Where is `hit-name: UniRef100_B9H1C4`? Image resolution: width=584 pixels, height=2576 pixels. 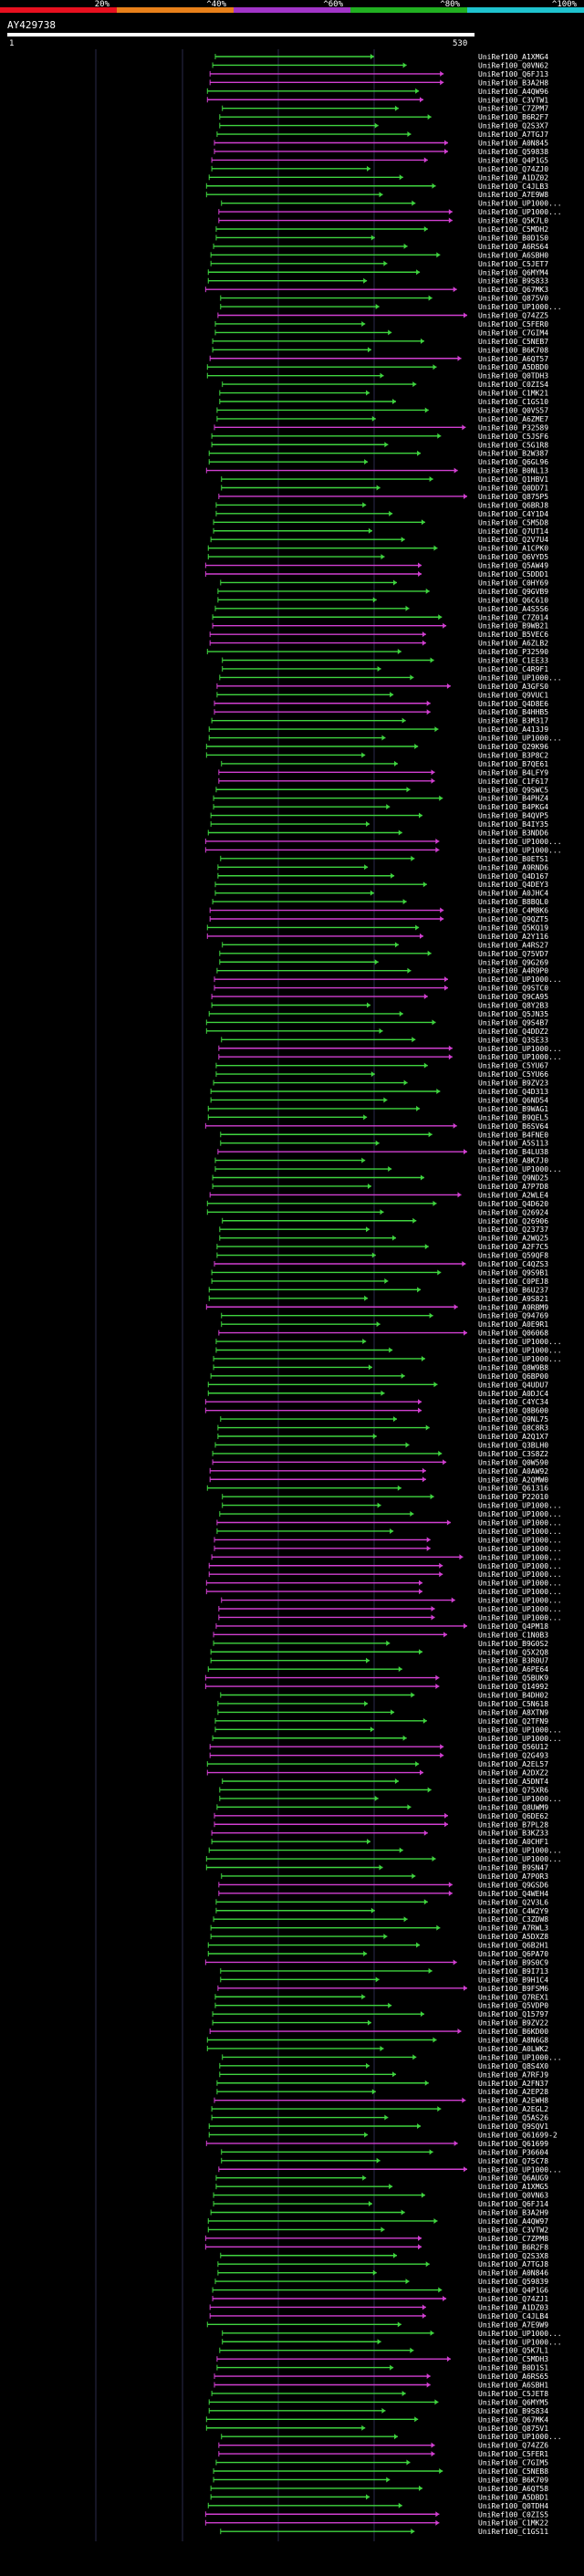 hit-name: UniRef100_B9H1C4 is located at coordinates (513, 1980).